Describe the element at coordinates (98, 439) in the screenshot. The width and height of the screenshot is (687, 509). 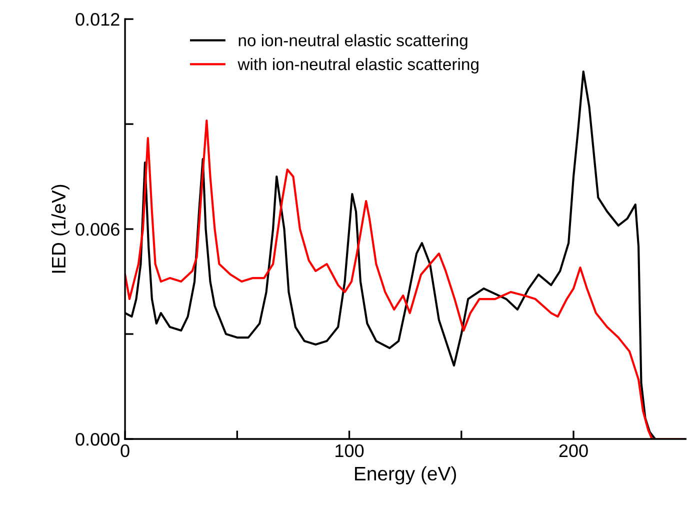
I see `y-tick-label: 0.000` at that location.